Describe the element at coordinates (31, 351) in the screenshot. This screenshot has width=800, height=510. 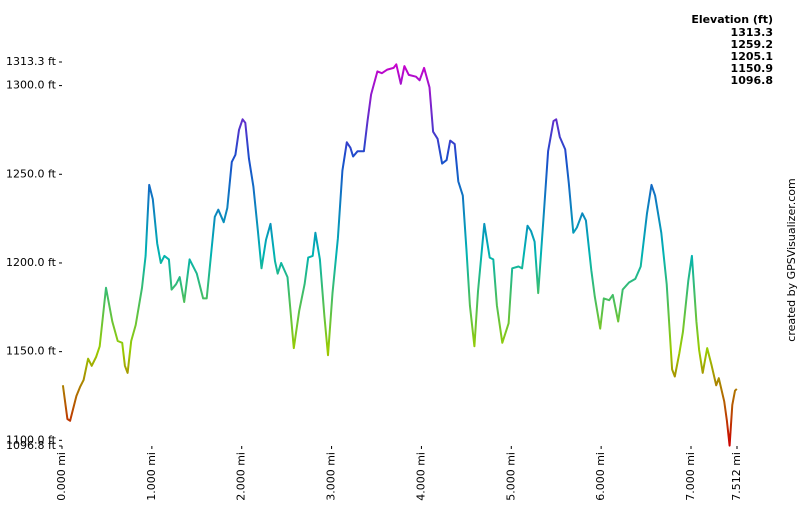
I see `y-tick-label: 1150.0 ft` at that location.